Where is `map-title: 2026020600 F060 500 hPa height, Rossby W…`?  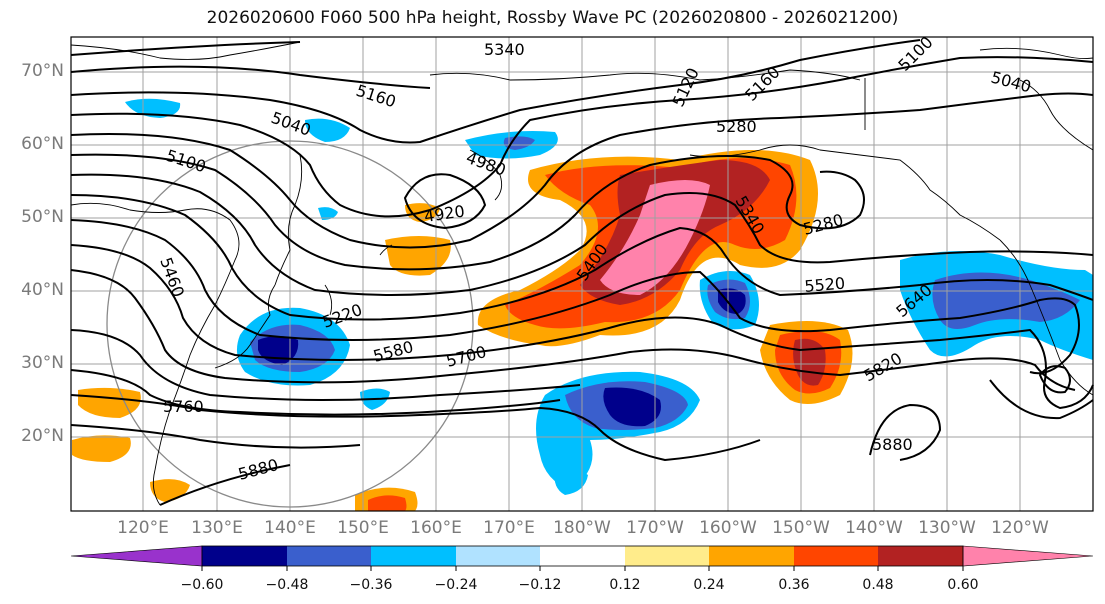 map-title: 2026020600 F060 500 hPa height, Rossby W… is located at coordinates (552, 18).